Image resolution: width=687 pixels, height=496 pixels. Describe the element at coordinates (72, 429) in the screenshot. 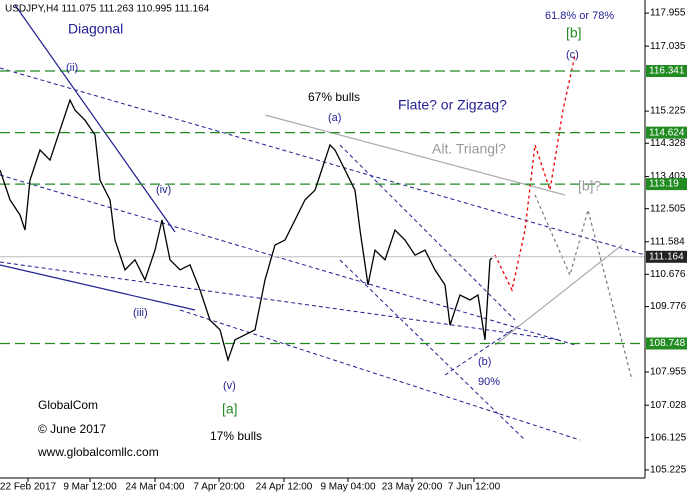

I see `annotation: © June 2017` at that location.